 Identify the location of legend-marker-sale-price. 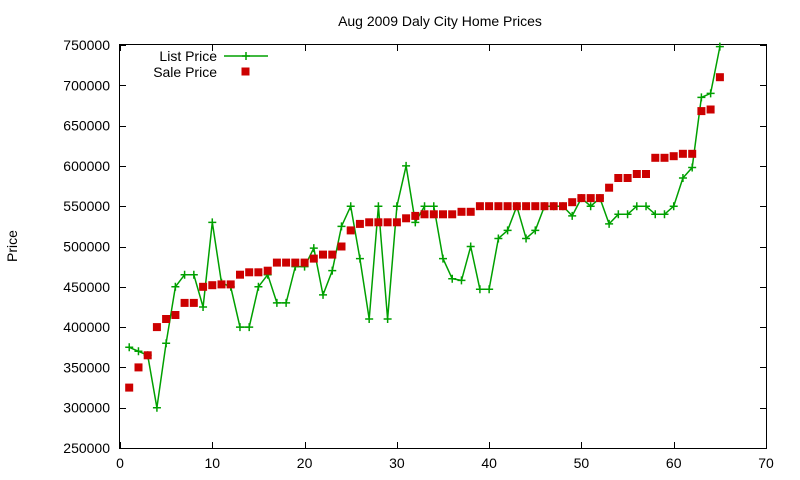
(245, 71).